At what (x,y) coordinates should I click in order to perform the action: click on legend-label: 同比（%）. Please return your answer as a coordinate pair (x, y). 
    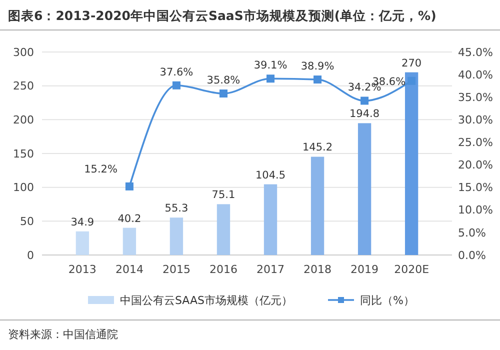
    Looking at the image, I should click on (387, 300).